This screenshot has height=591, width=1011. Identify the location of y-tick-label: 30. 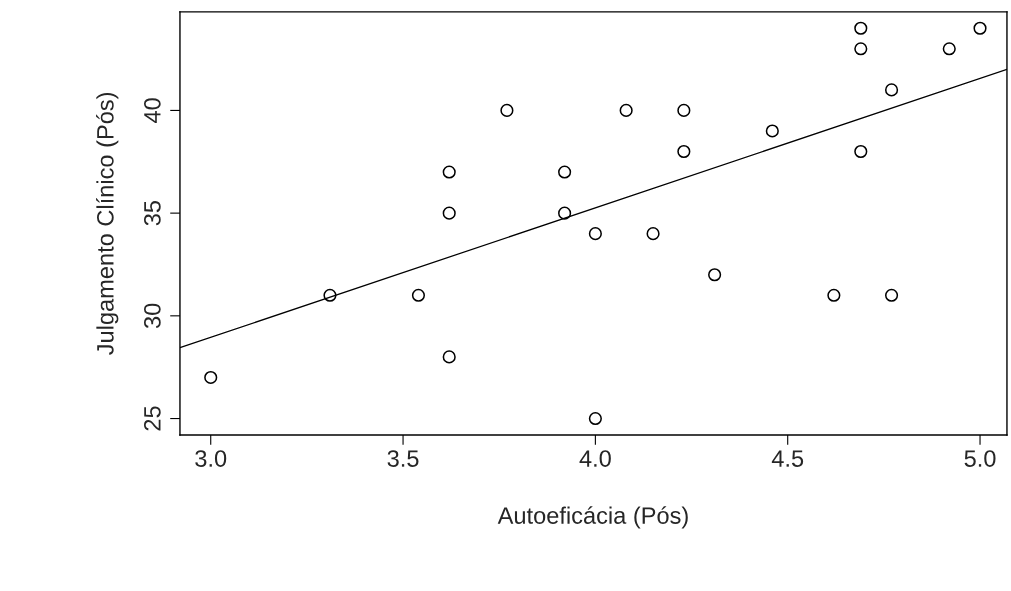
(152, 316).